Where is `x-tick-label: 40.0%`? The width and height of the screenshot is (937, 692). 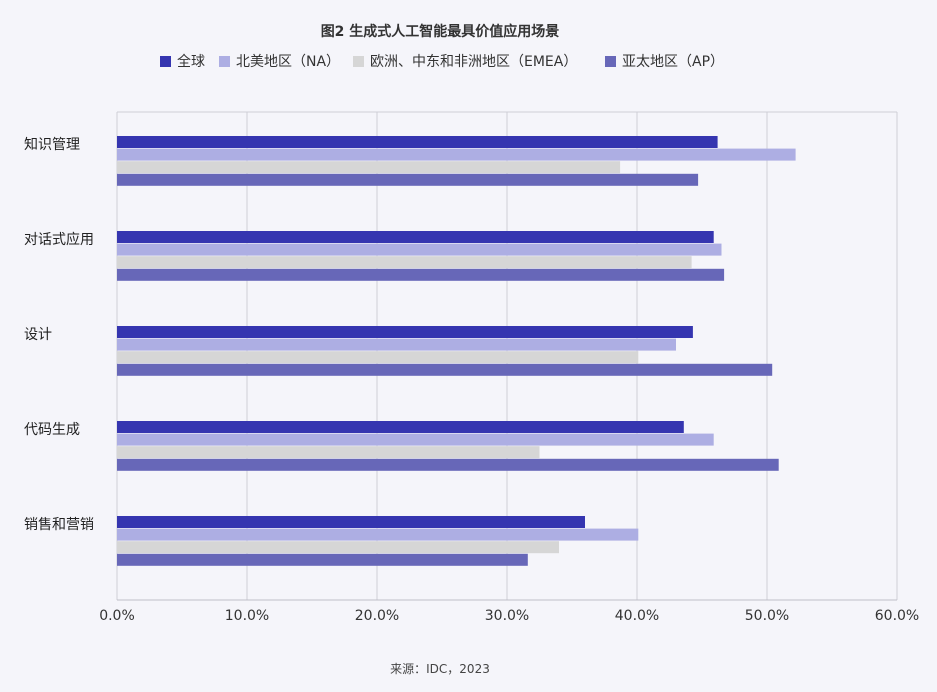 x-tick-label: 40.0% is located at coordinates (637, 616).